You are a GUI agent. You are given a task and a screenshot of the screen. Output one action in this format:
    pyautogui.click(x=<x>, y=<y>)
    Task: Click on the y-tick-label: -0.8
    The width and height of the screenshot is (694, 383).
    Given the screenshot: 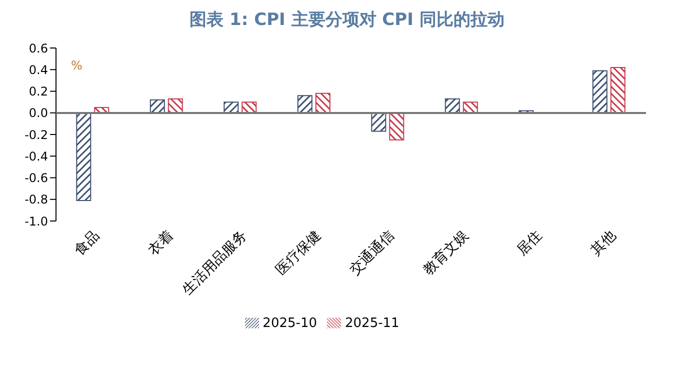 What is the action you would take?
    pyautogui.click(x=36, y=199)
    